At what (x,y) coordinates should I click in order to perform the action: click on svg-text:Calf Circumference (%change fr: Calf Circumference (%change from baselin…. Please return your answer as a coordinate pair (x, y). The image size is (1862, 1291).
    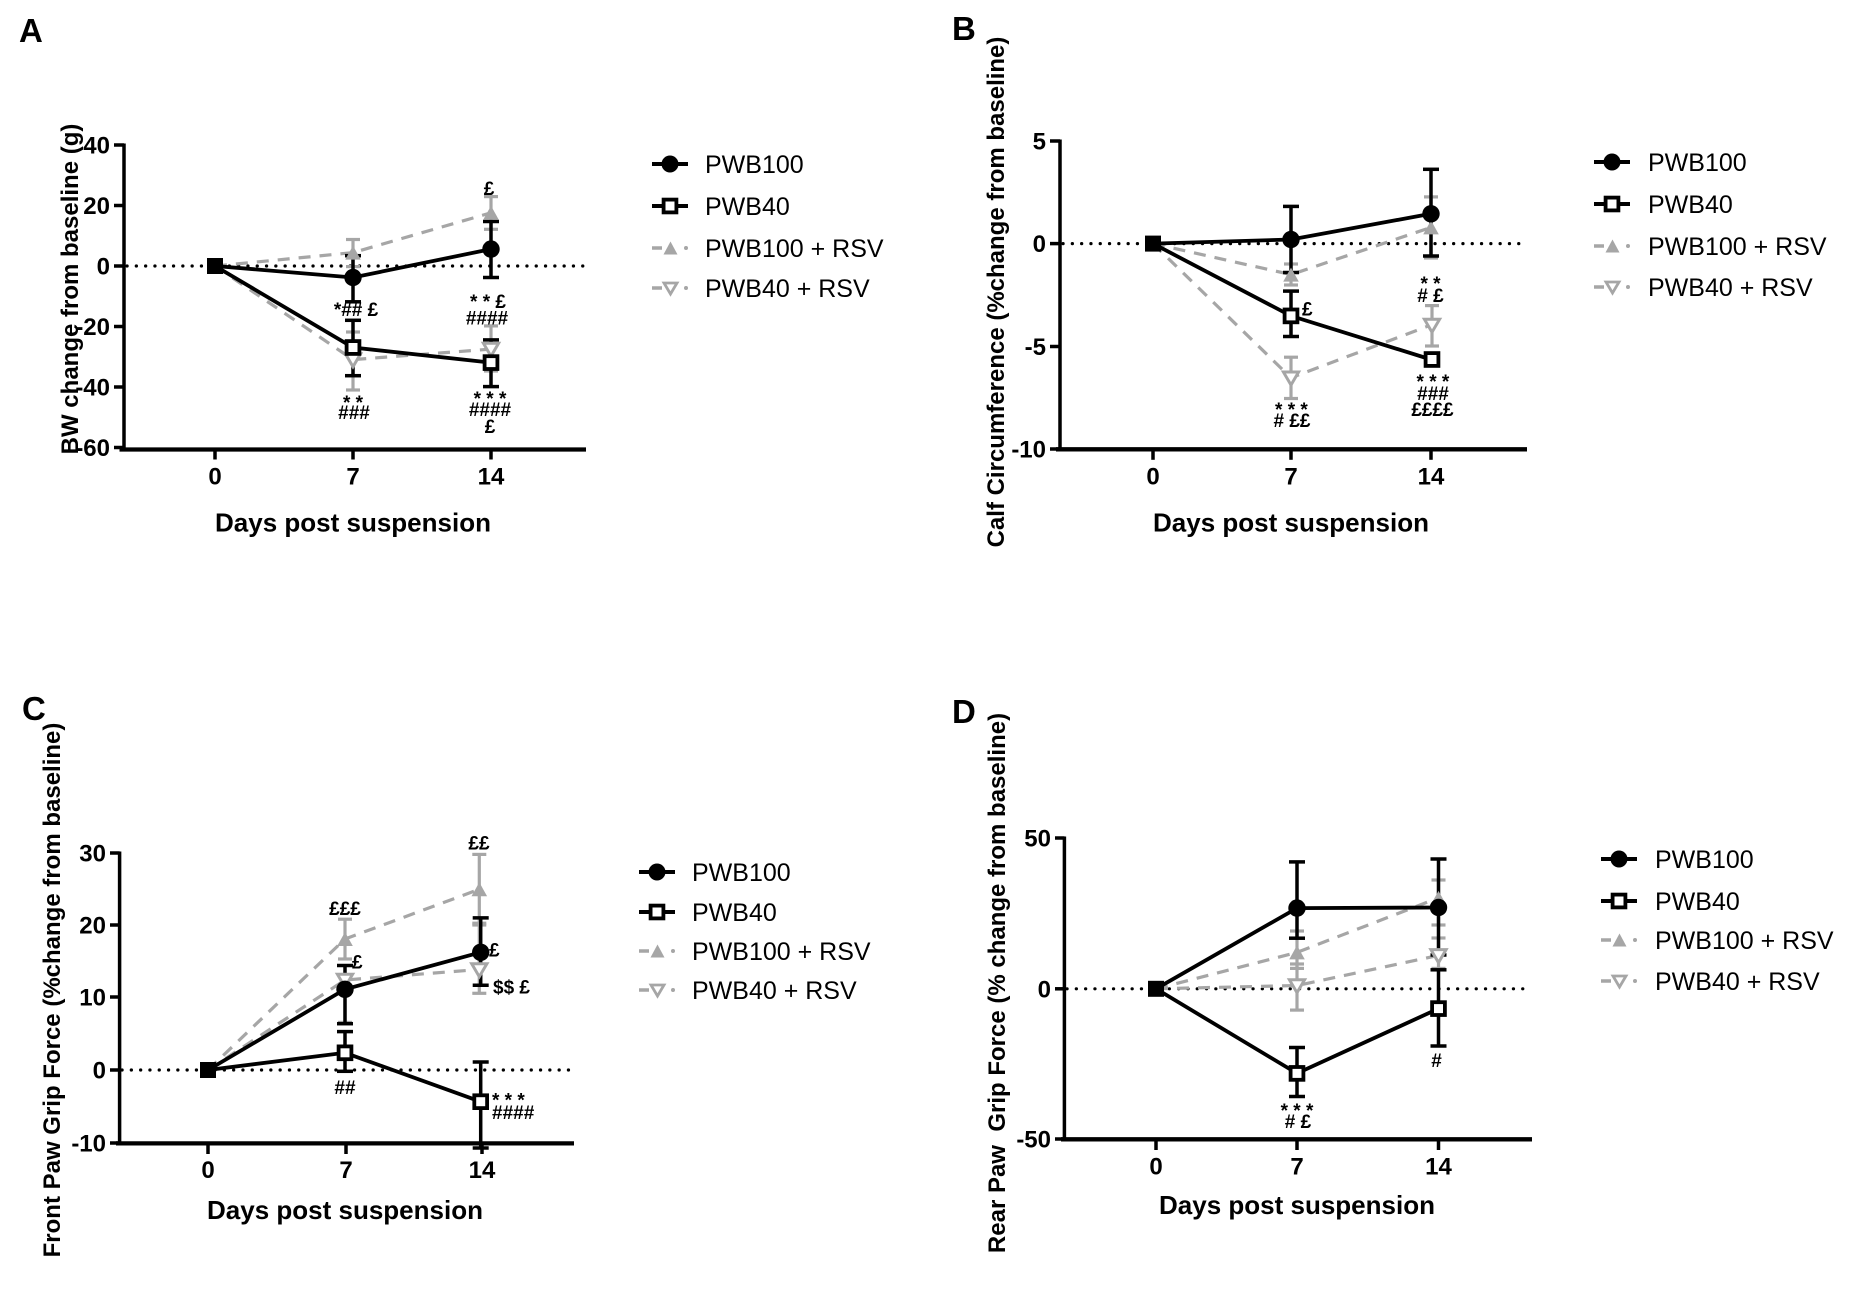
    Looking at the image, I should click on (996, 292).